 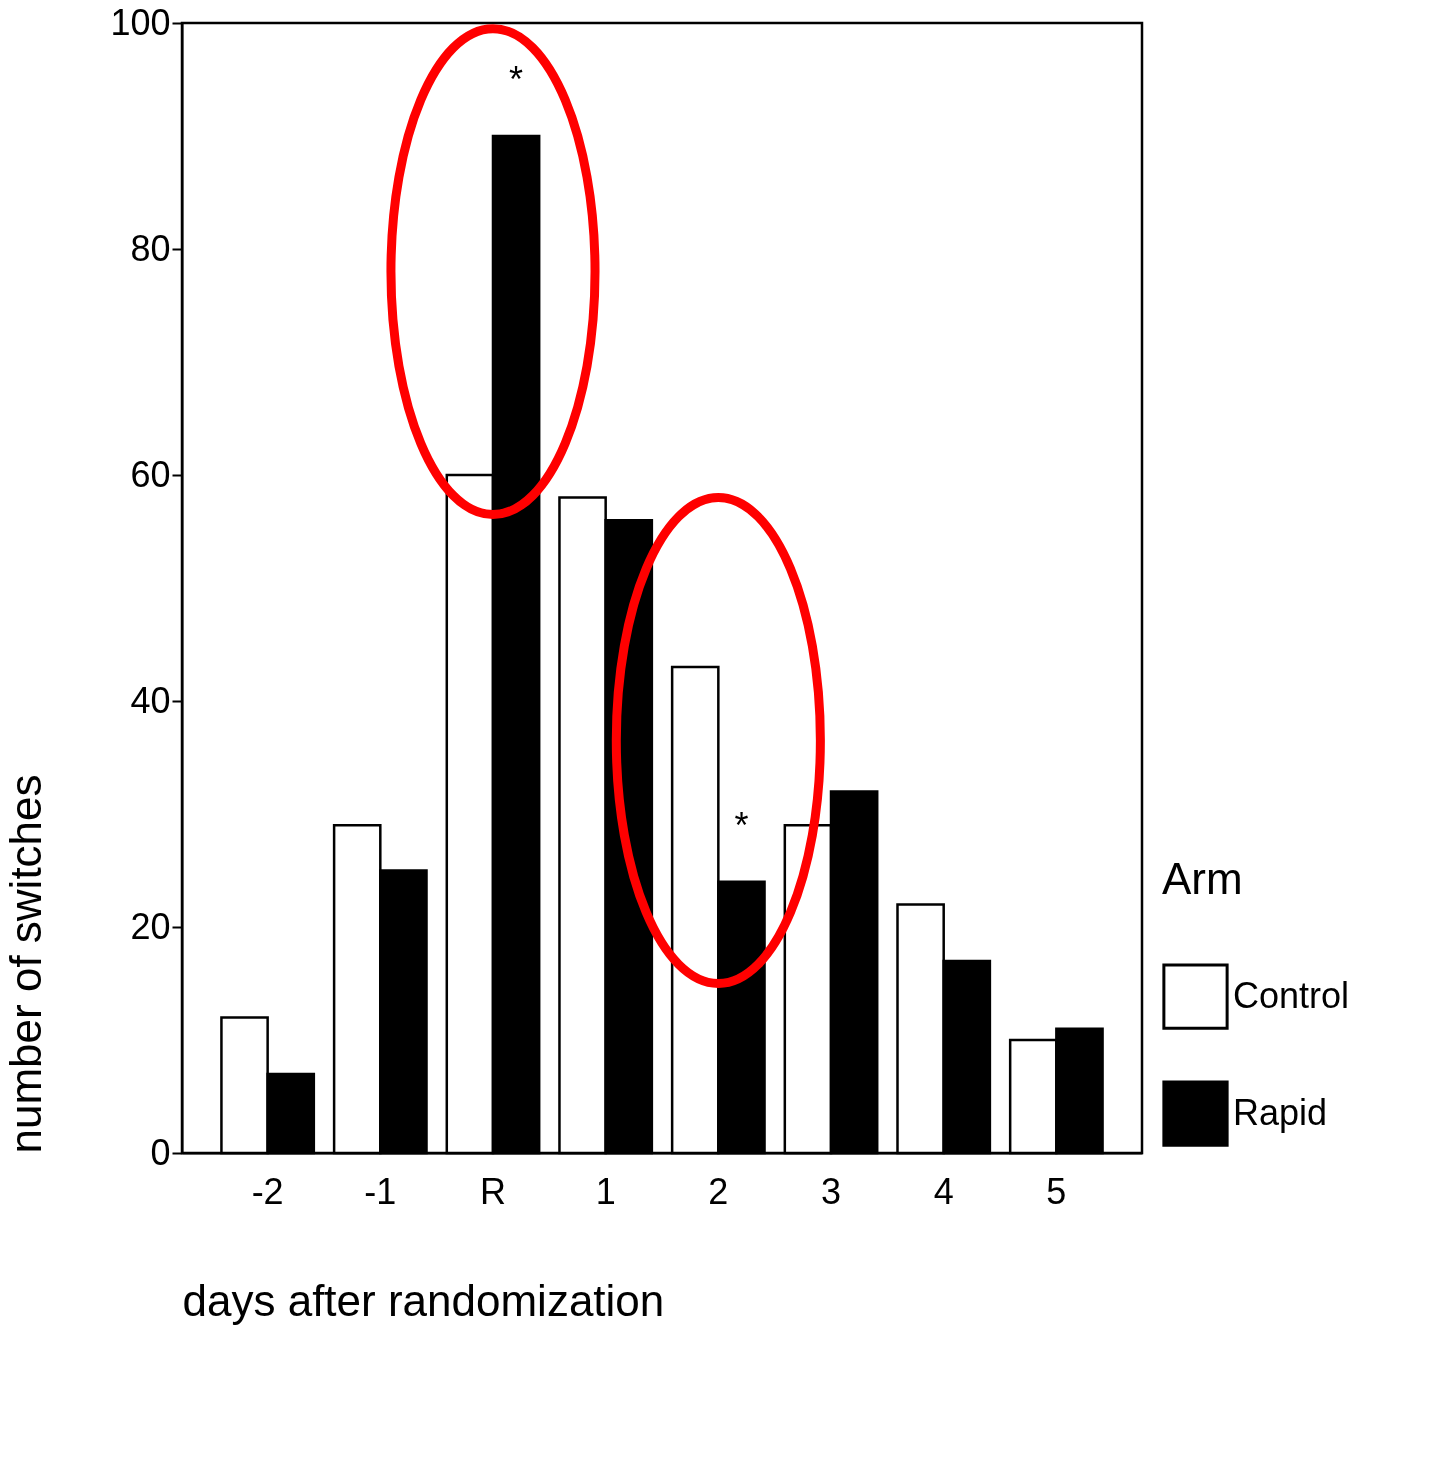 I want to click on y-tick-label: 60, so click(x=150, y=474).